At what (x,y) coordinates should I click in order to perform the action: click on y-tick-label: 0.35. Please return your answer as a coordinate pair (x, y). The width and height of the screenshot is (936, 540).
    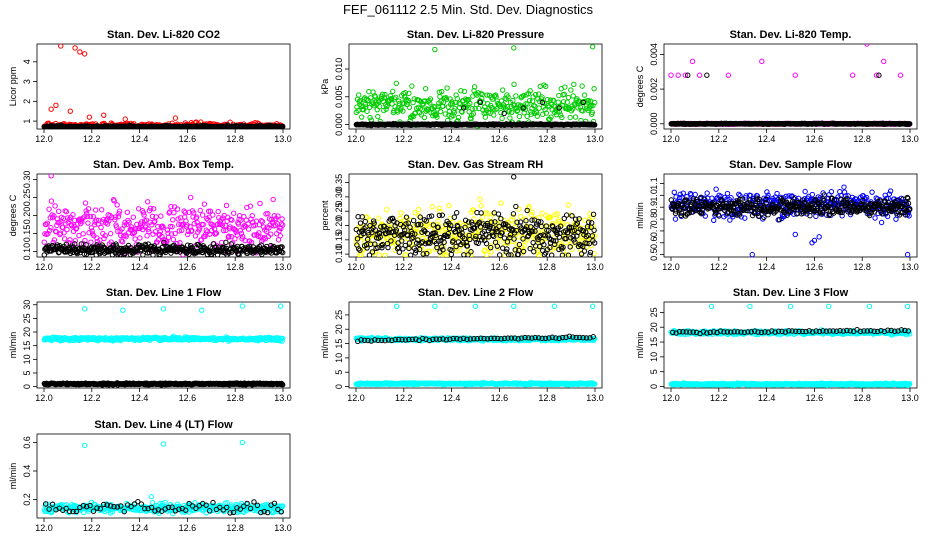
    Looking at the image, I should click on (339, 183).